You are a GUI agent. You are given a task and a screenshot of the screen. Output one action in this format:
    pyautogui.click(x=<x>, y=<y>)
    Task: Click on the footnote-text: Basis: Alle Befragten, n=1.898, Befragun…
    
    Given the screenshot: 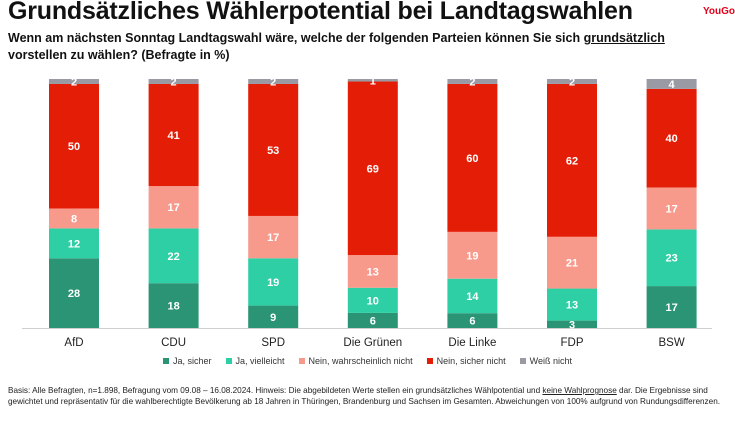 What is the action you would take?
    pyautogui.click(x=275, y=390)
    